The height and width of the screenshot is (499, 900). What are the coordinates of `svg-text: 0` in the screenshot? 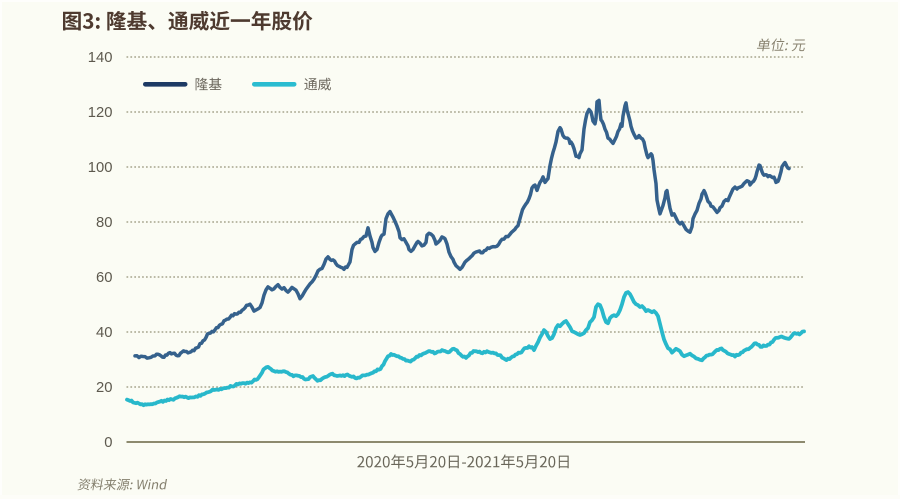 It's located at (108, 443).